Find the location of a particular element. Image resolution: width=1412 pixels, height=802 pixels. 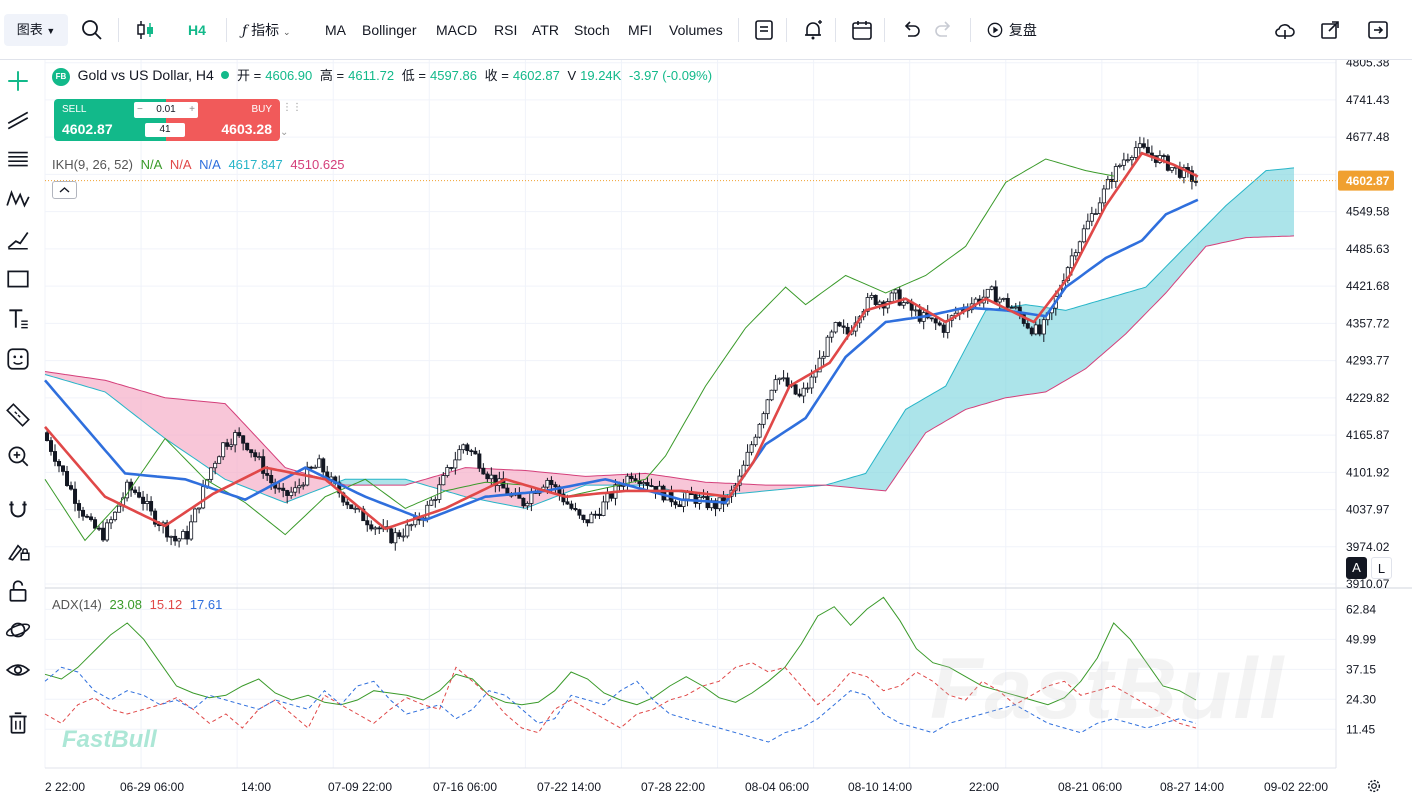

buy-label: BUY is located at coordinates (261, 109).